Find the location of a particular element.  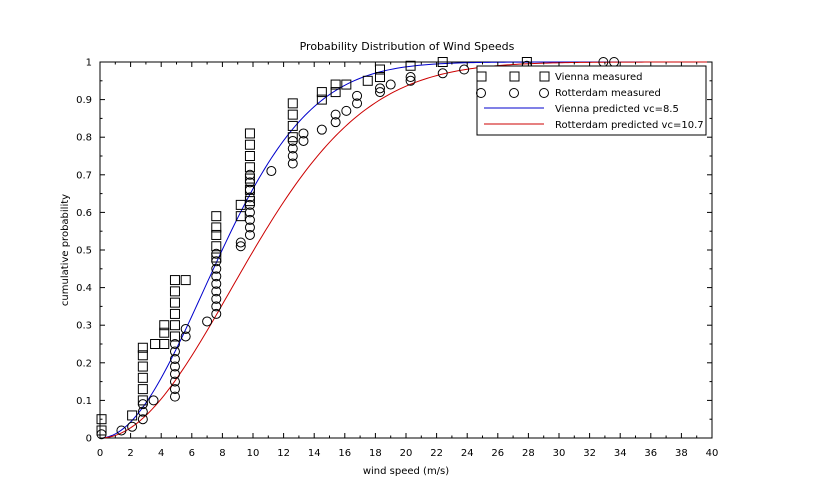

y-tick-label: 0.3 is located at coordinates (84, 326).